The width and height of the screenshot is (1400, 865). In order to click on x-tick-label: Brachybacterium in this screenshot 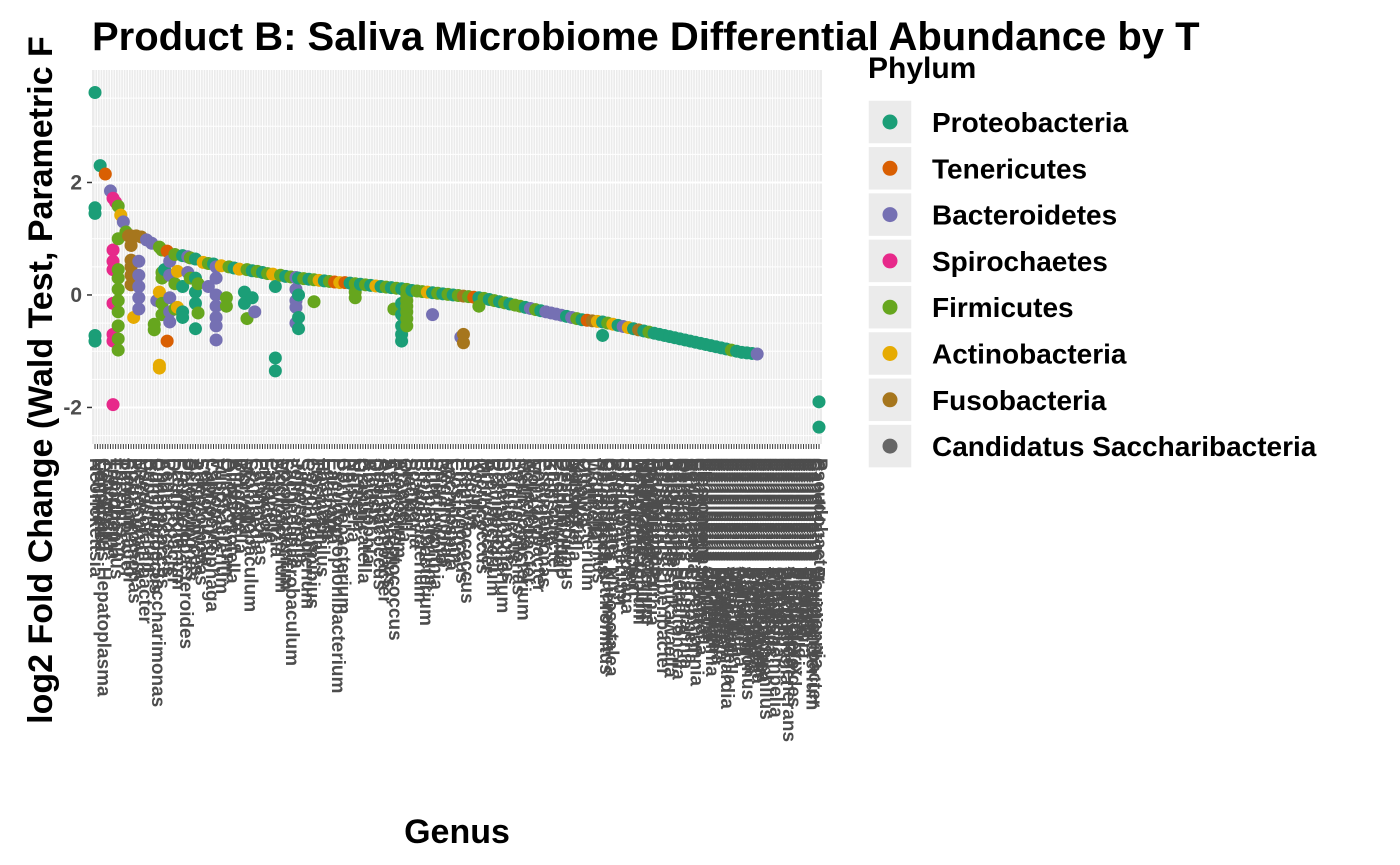, I will do `click(502, 535)`.